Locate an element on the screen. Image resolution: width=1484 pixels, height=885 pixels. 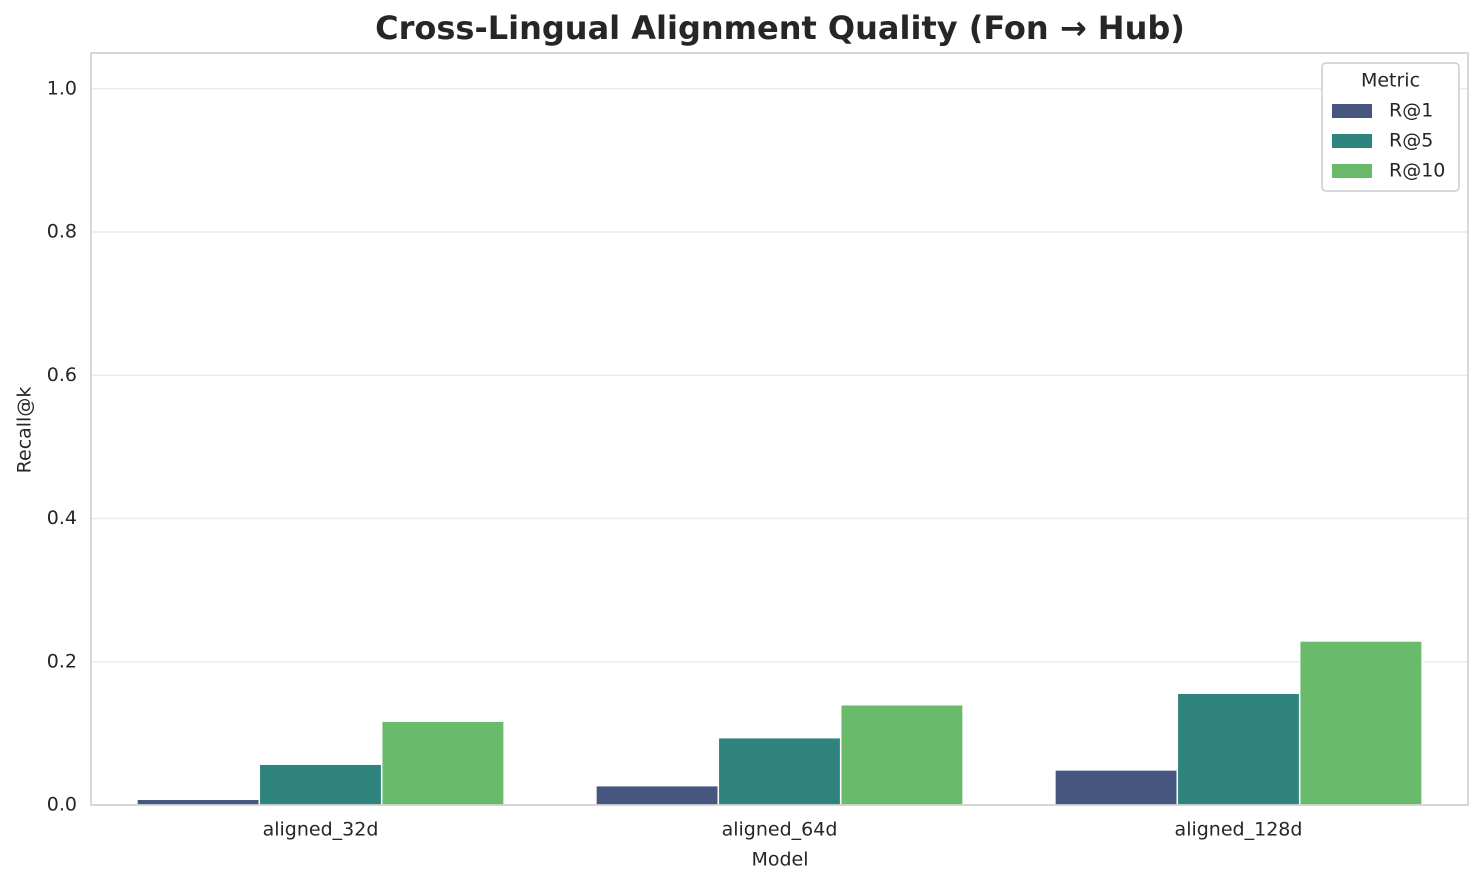
y-tick-label: 1.0 is located at coordinates (62, 88).